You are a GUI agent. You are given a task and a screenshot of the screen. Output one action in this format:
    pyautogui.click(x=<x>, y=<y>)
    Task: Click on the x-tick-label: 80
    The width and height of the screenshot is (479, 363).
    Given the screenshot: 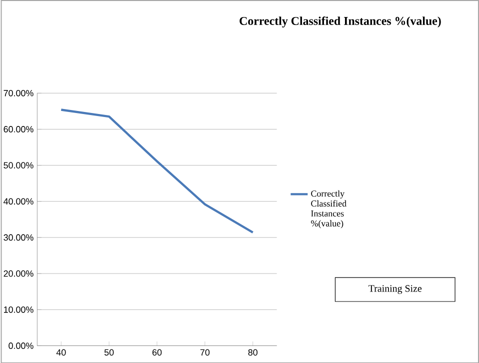 What is the action you would take?
    pyautogui.click(x=253, y=352)
    